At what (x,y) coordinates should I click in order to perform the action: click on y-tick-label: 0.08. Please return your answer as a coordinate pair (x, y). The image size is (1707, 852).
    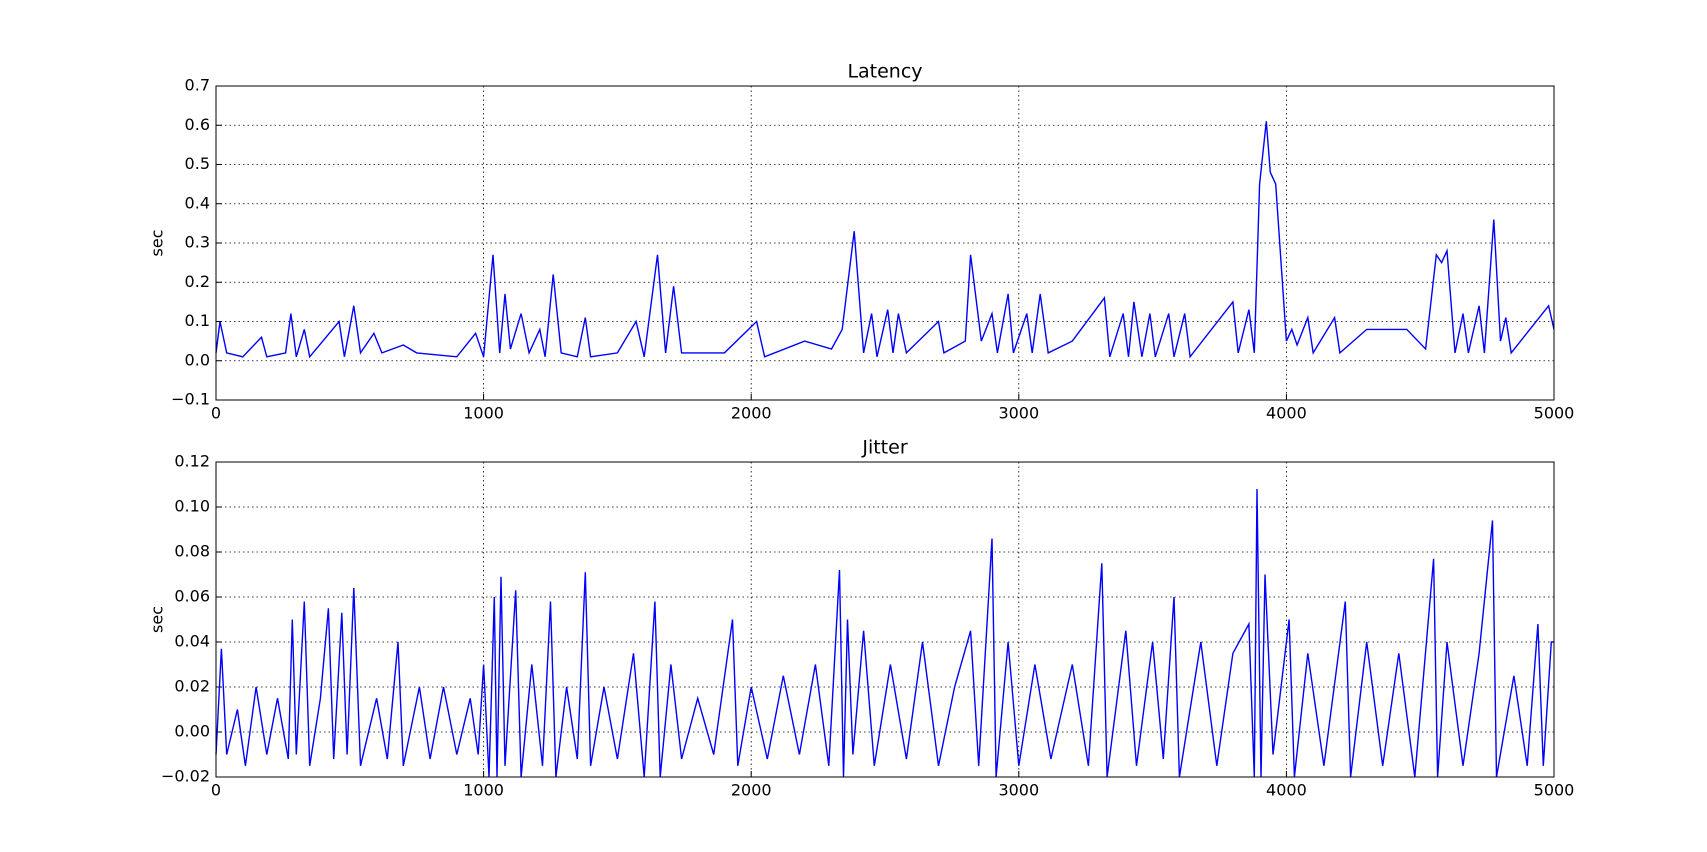
    Looking at the image, I should click on (192, 551).